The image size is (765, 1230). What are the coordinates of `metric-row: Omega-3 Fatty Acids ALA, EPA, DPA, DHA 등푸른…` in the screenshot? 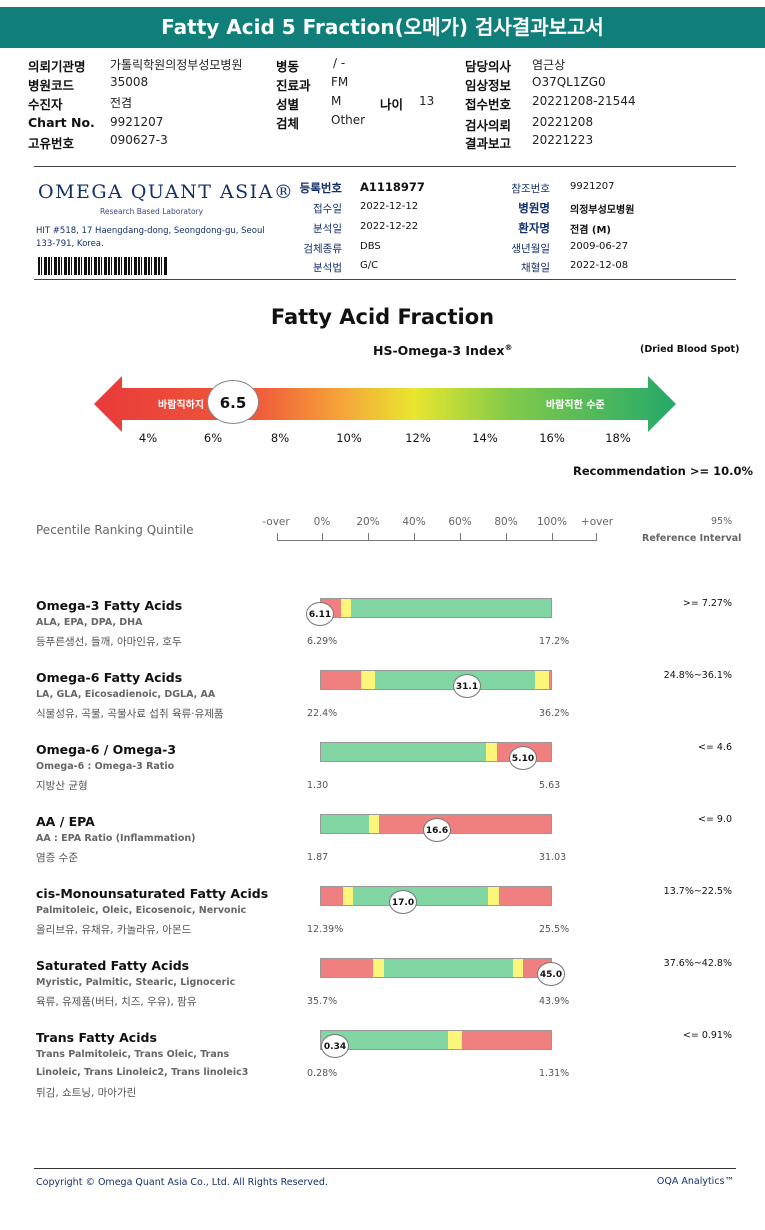 It's located at (382, 634).